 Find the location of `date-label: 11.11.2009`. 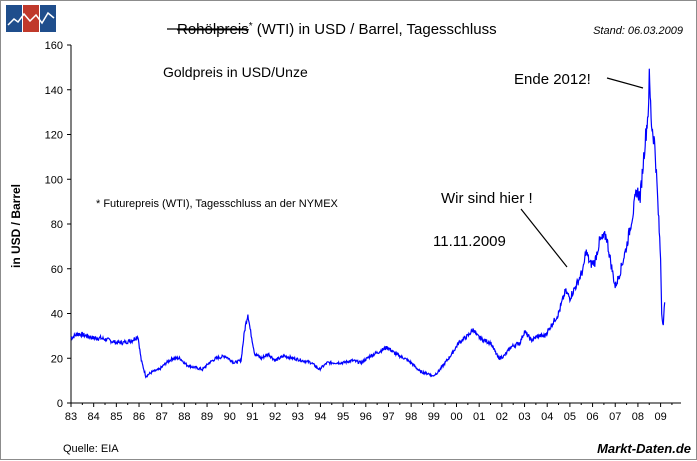

date-label: 11.11.2009 is located at coordinates (469, 241).